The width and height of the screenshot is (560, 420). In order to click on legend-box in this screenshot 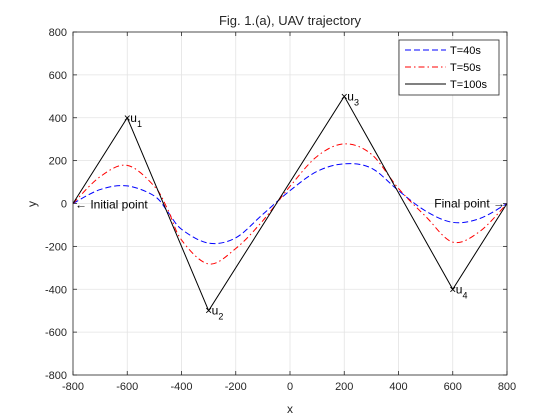, I will do `click(449, 67)`.